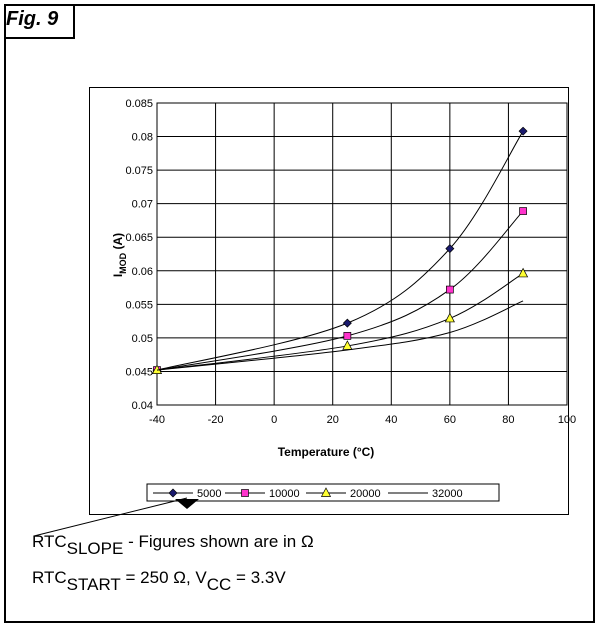 The height and width of the screenshot is (629, 601). What do you see at coordinates (508, 420) in the screenshot?
I see `x-tick-label: 80` at bounding box center [508, 420].